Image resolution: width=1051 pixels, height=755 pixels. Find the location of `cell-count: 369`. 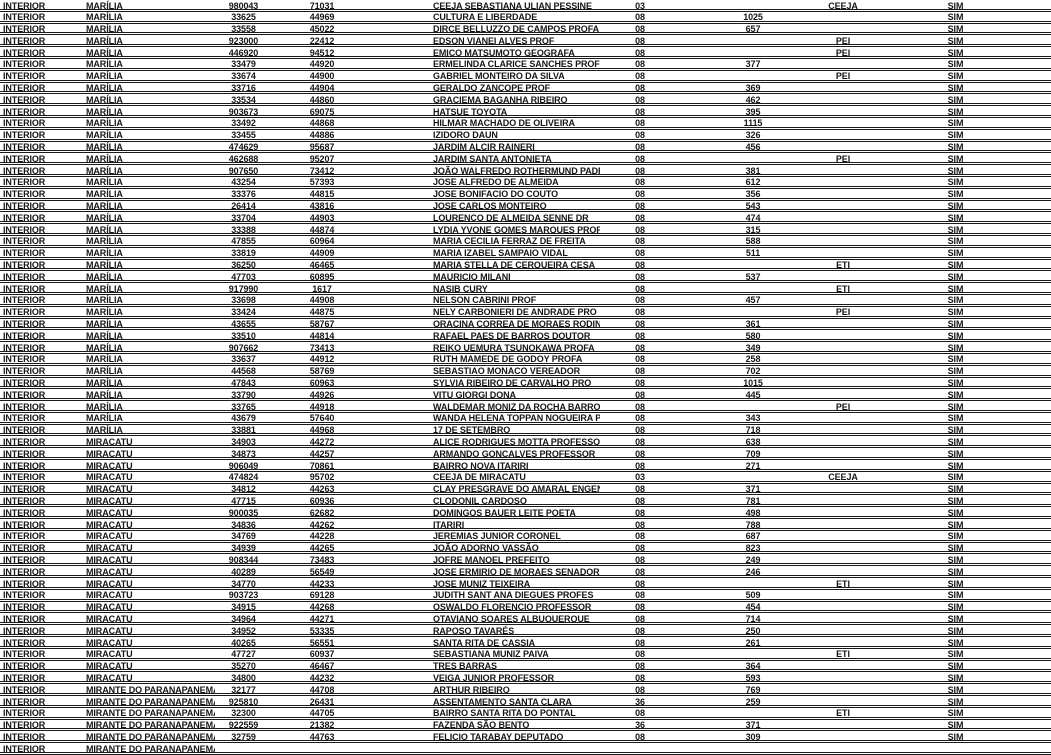

cell-count: 369 is located at coordinates (753, 87).